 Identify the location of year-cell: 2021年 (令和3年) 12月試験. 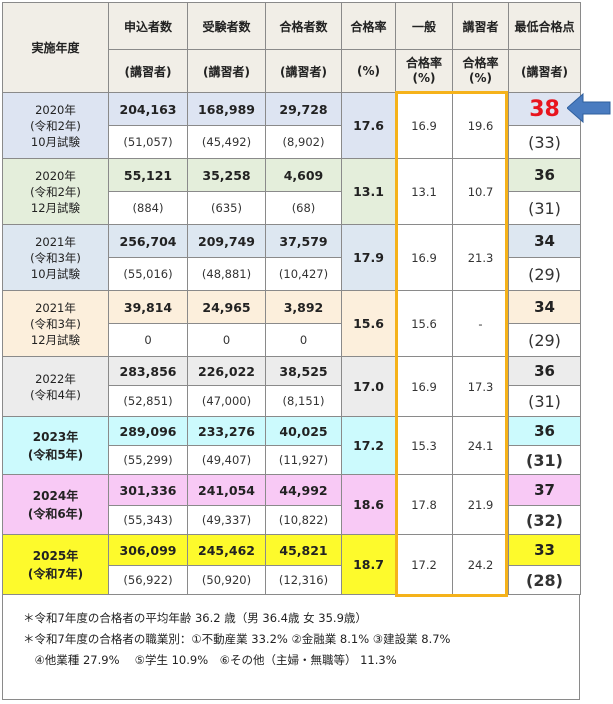
(55, 323).